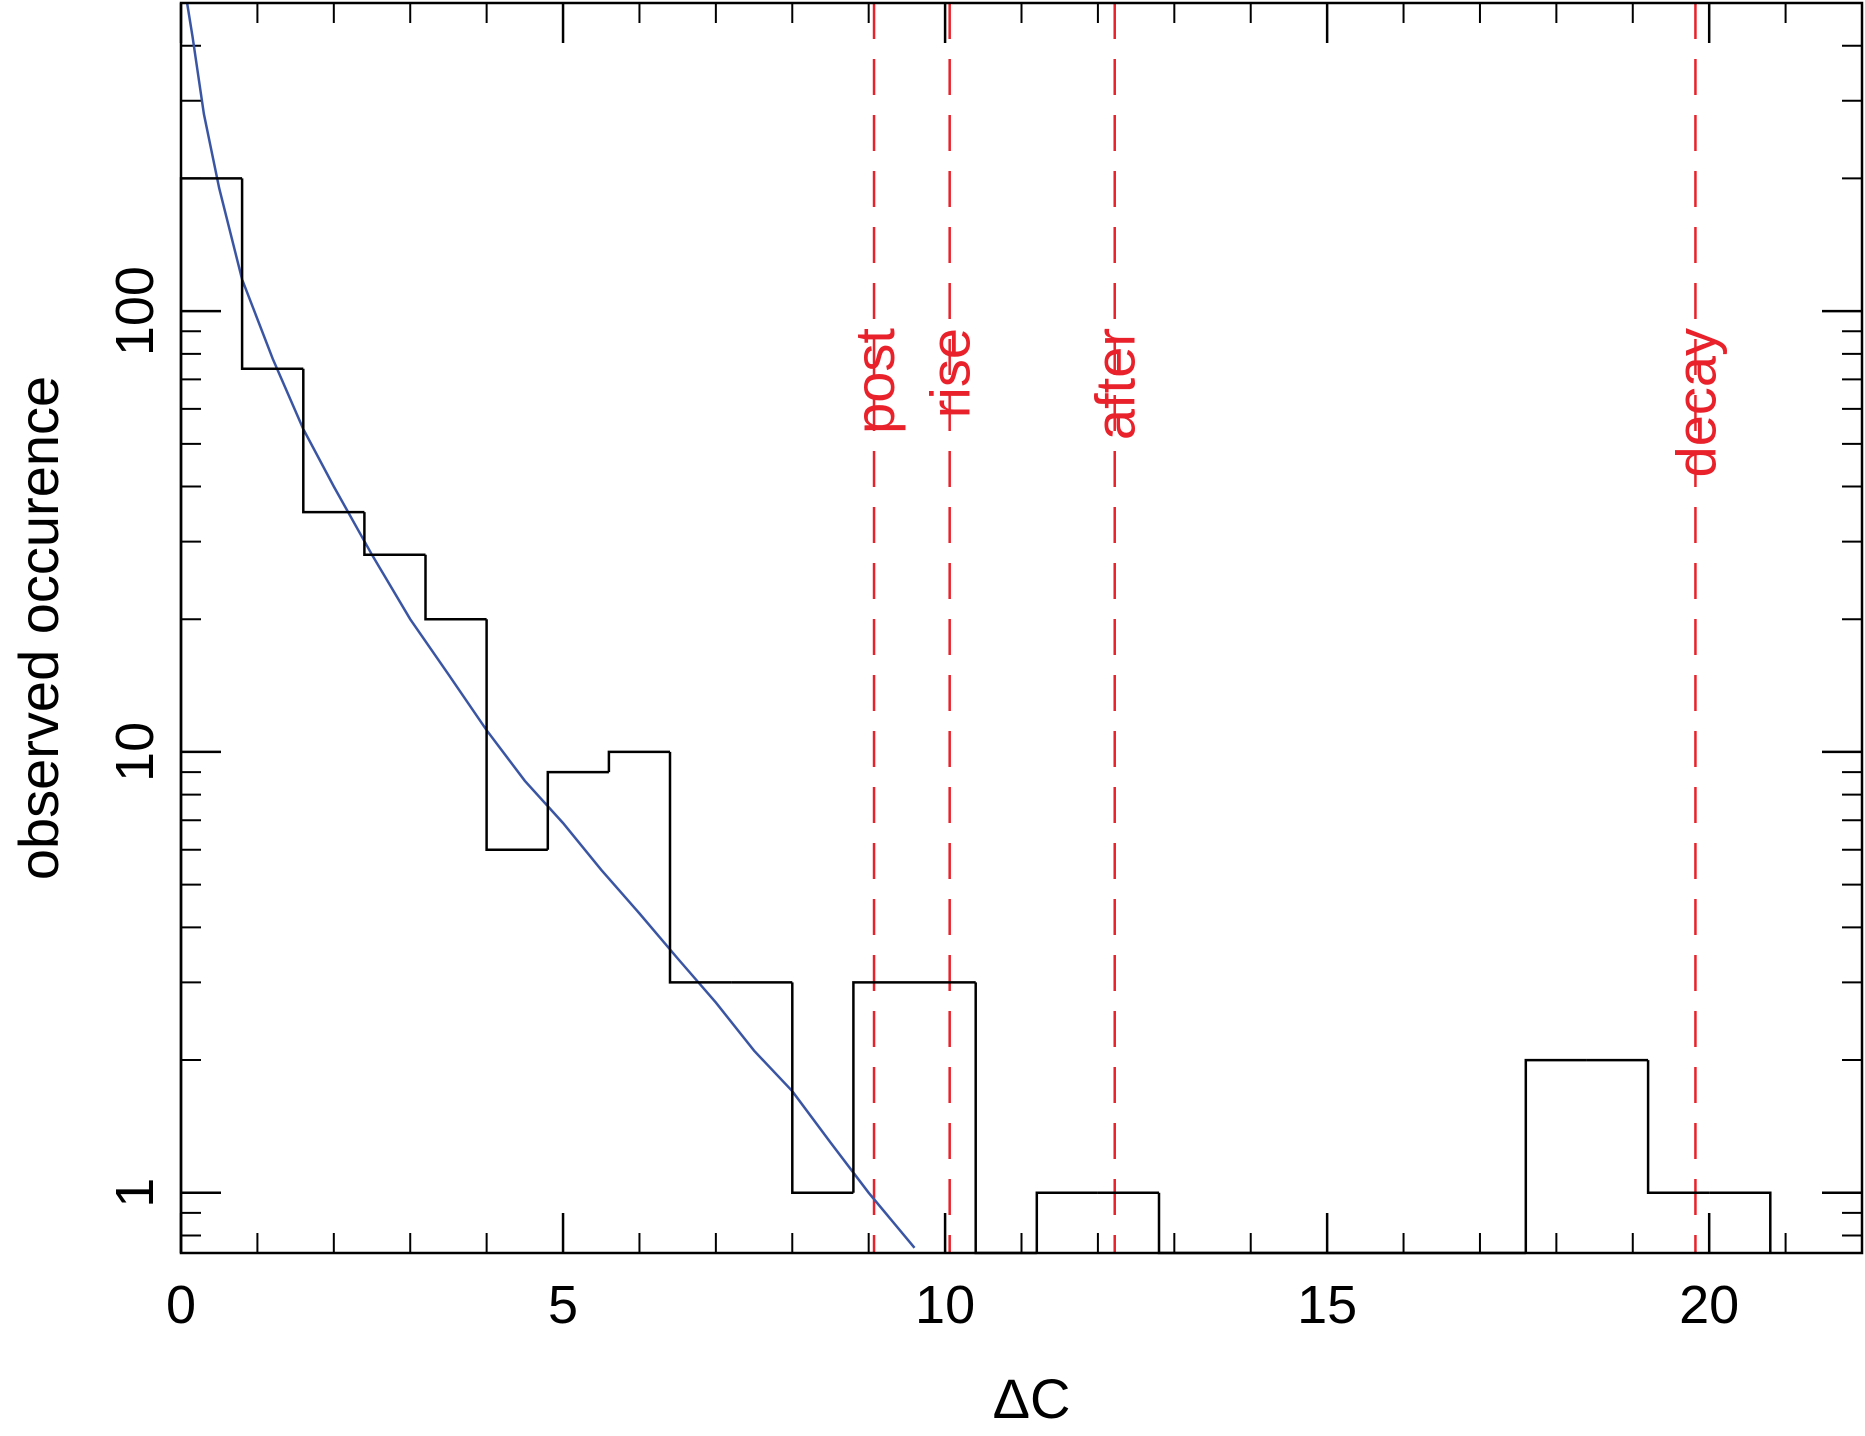 Image resolution: width=1865 pixels, height=1436 pixels. Describe the element at coordinates (1115, 384) in the screenshot. I see `marker-label-after: after` at that location.